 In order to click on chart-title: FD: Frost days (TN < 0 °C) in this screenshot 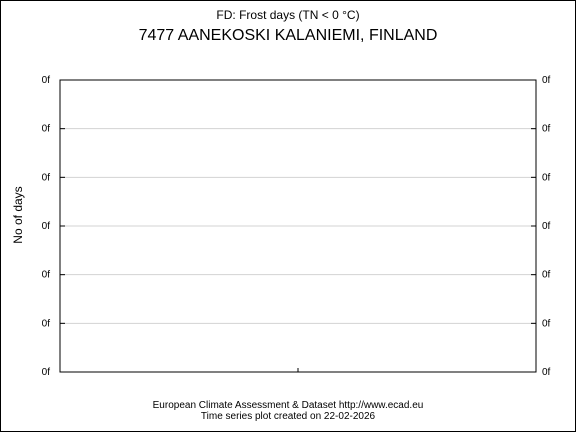, I will do `click(288, 15)`.